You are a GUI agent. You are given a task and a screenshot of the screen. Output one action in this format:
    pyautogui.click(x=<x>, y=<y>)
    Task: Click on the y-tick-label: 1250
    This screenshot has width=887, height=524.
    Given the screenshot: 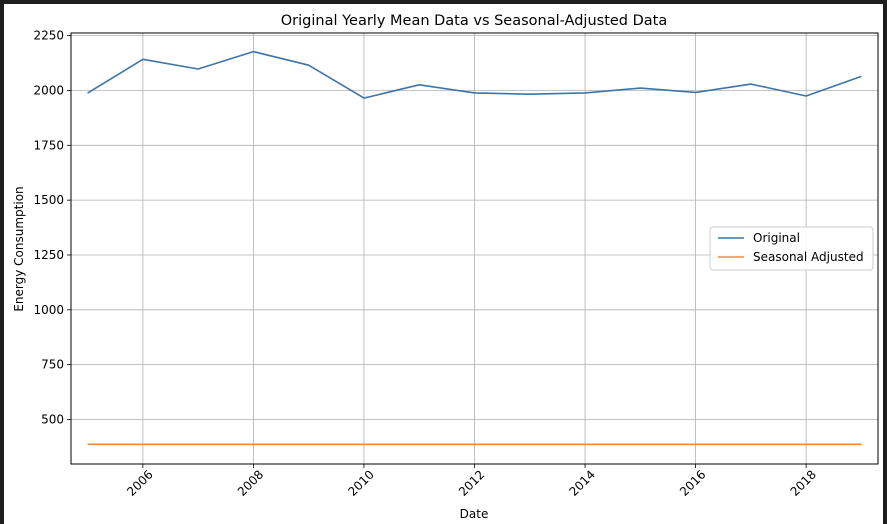 What is the action you would take?
    pyautogui.click(x=48, y=255)
    